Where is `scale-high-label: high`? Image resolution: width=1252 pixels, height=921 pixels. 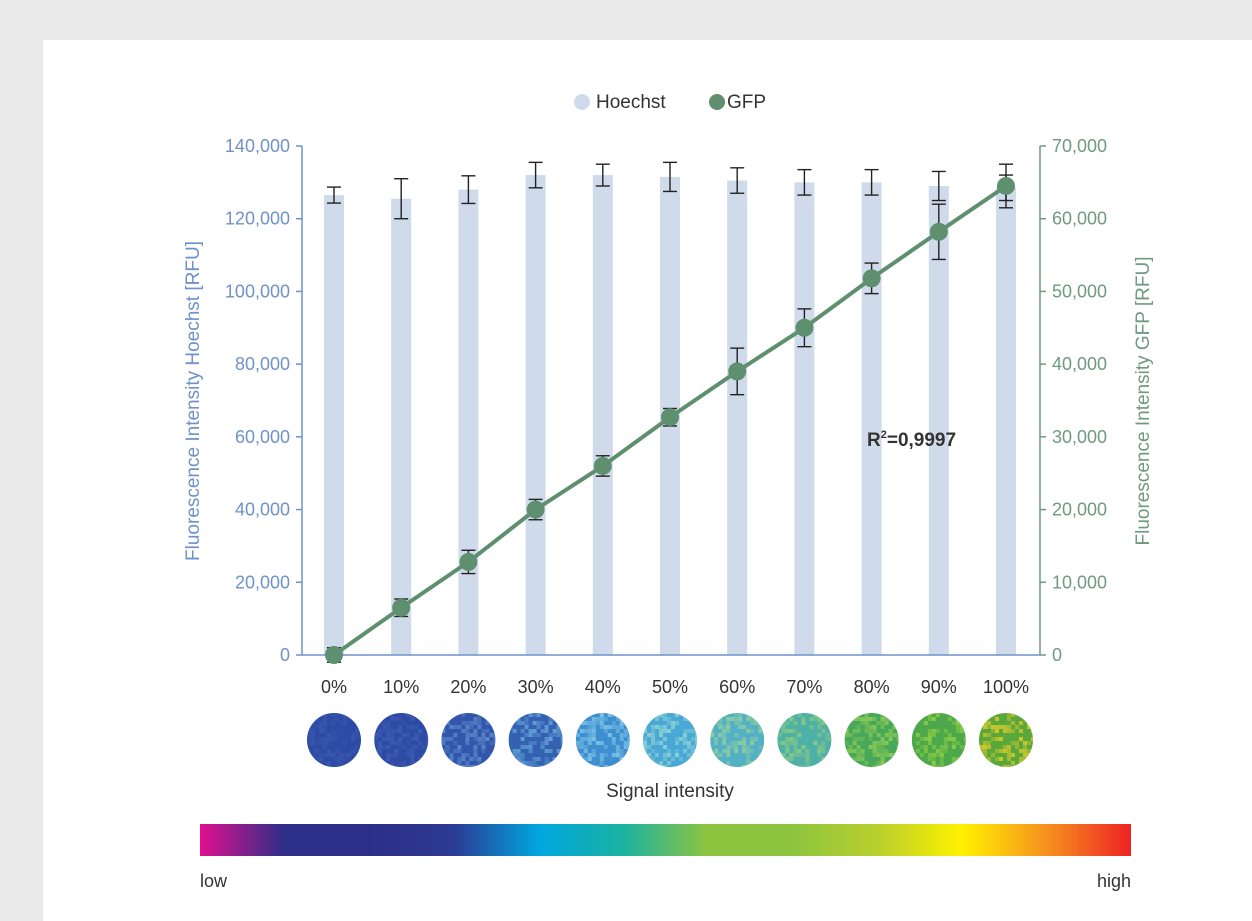
scale-high-label: high is located at coordinates (1114, 881).